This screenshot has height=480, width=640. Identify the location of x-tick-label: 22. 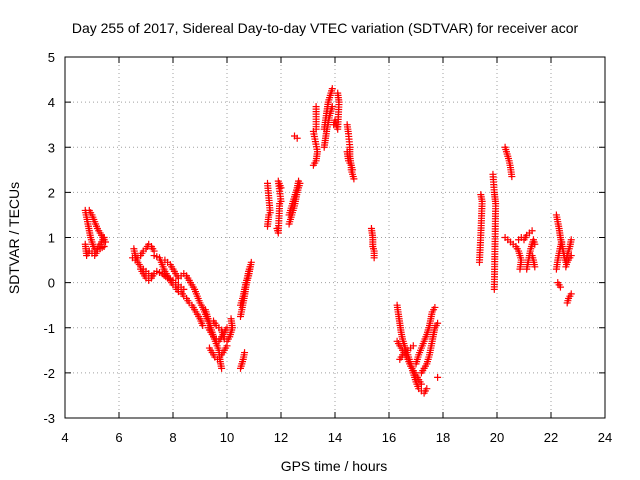
(551, 437).